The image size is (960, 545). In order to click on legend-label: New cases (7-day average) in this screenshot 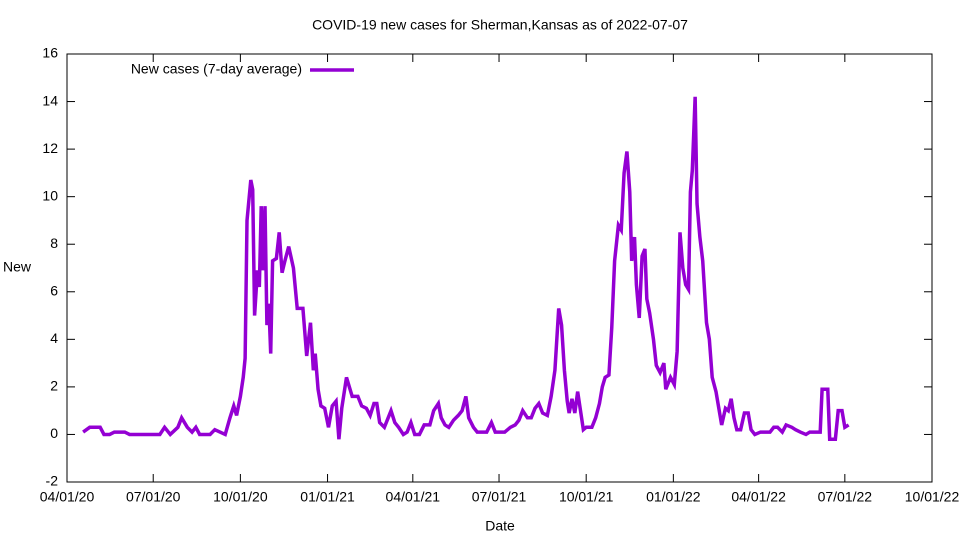, I will do `click(216, 69)`.